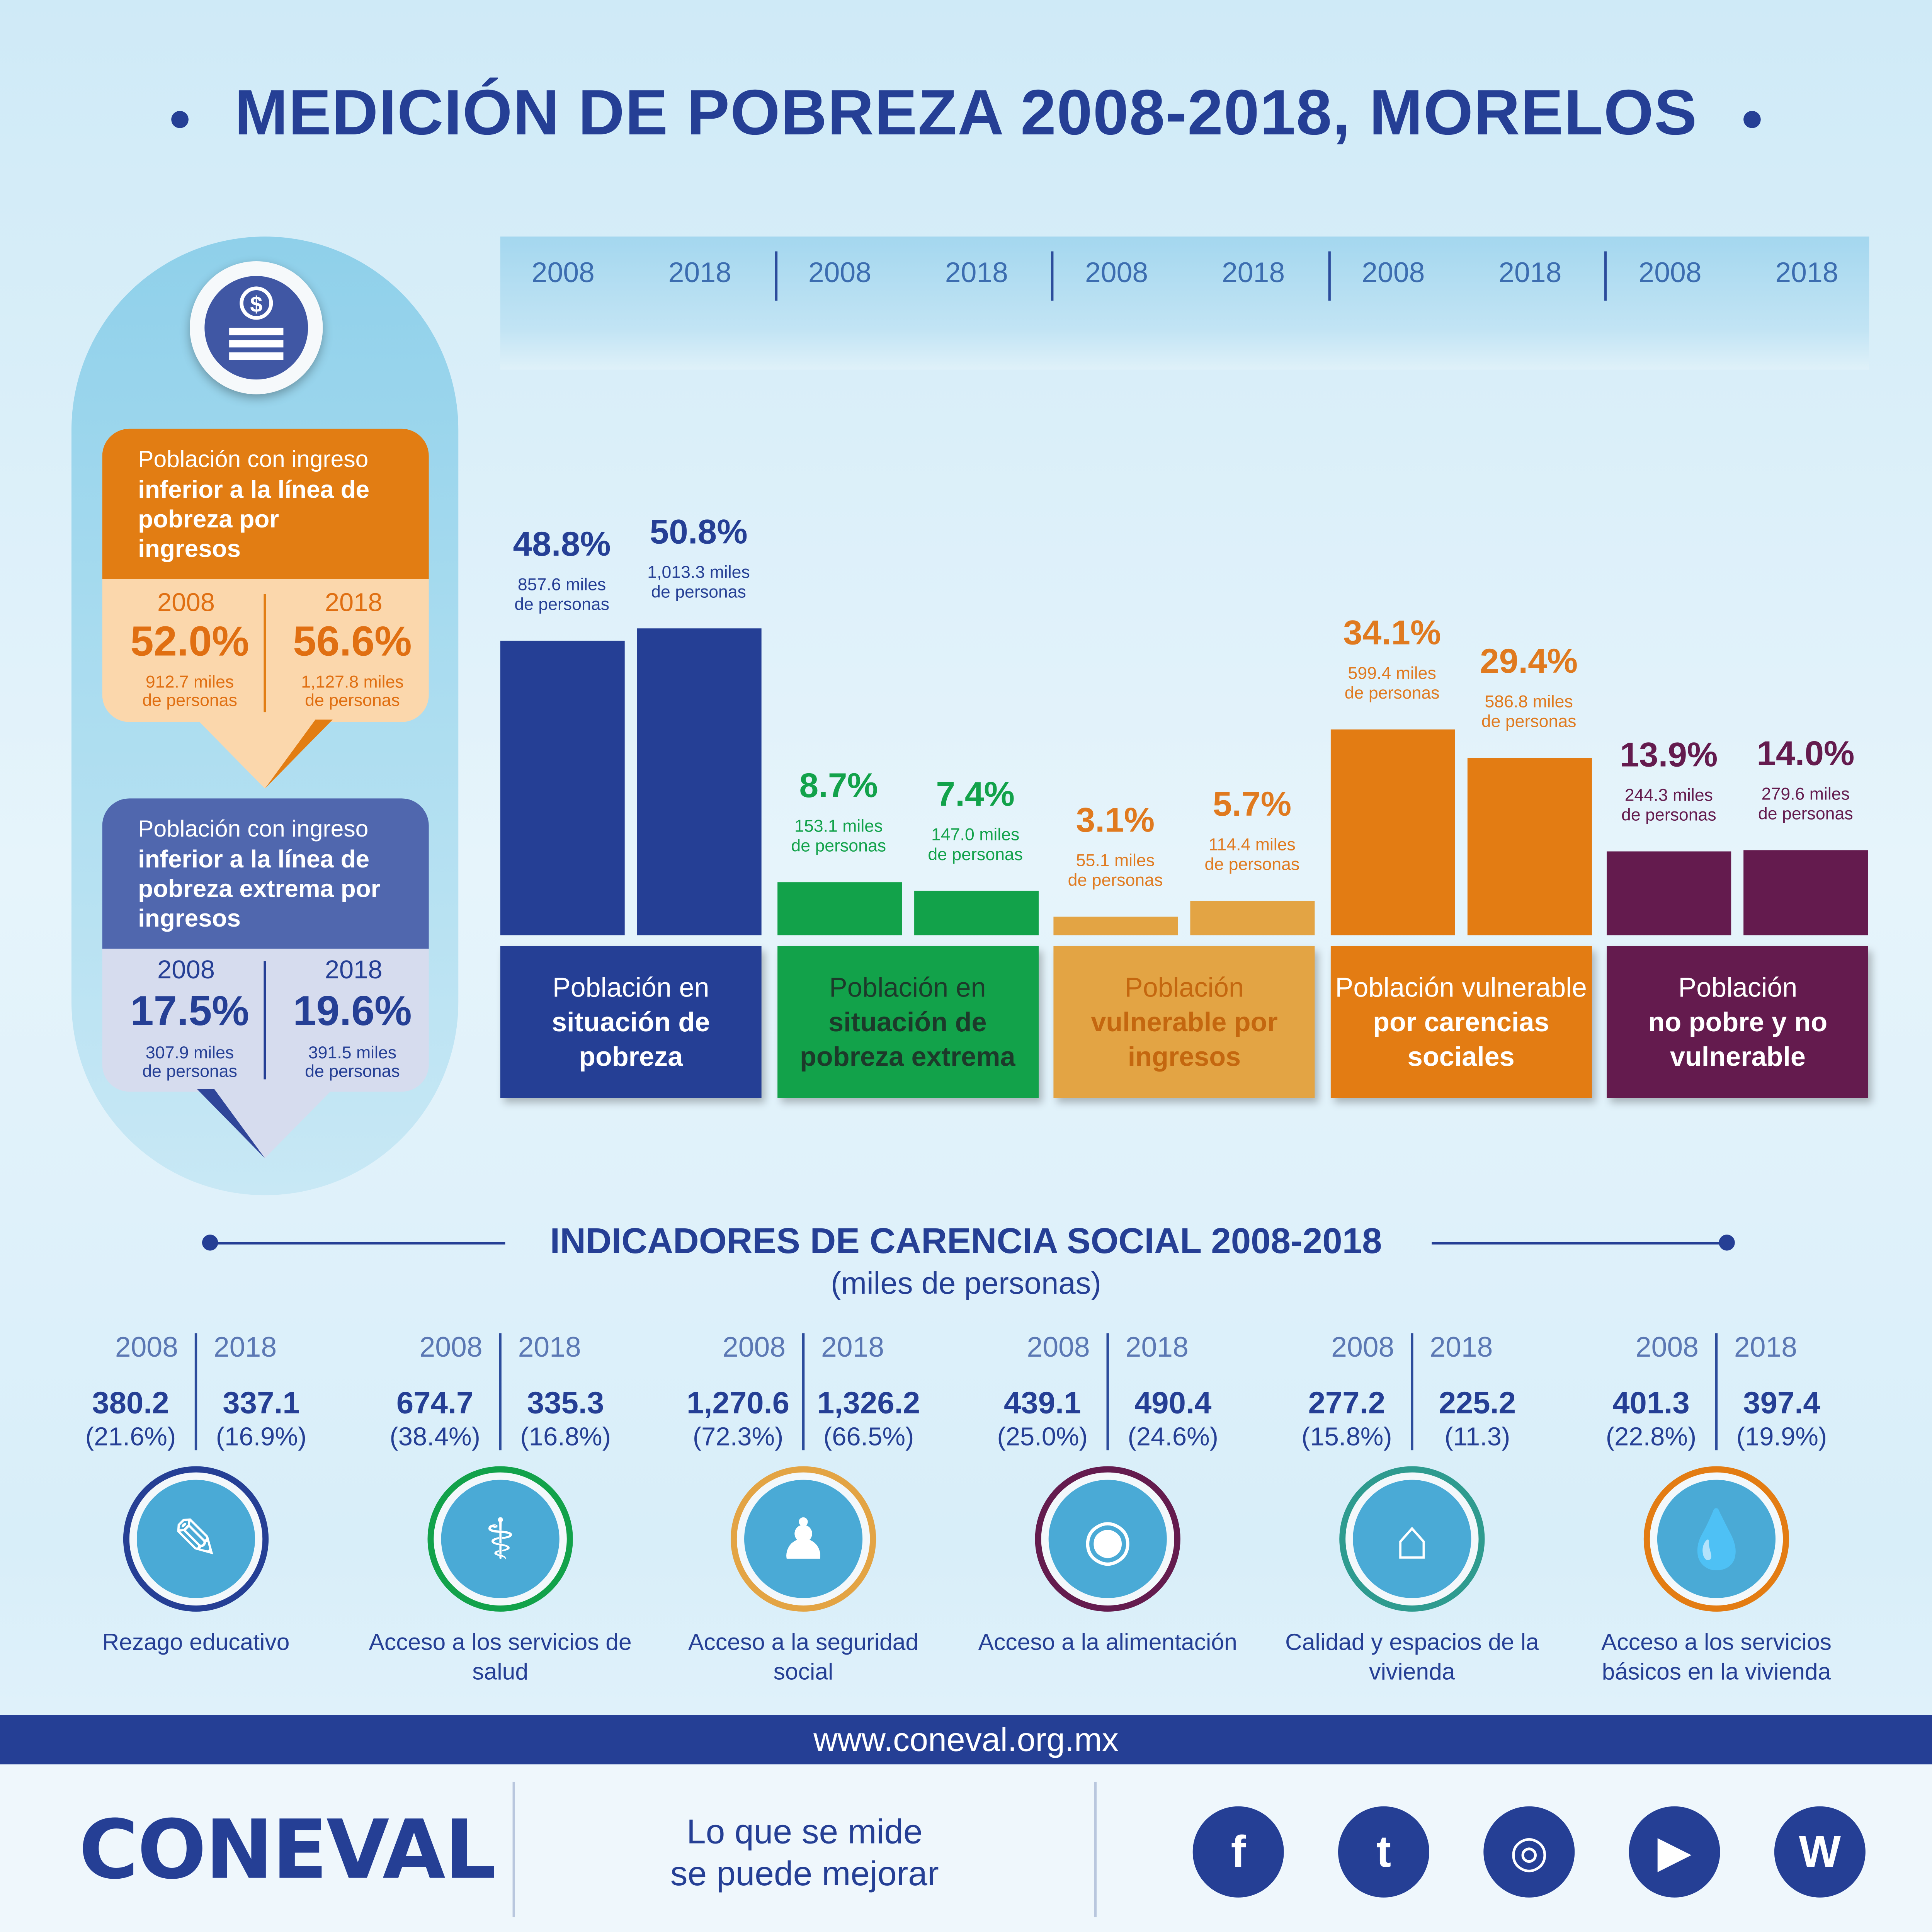 The width and height of the screenshot is (1932, 1932). Describe the element at coordinates (1392, 832) in the screenshot. I see `bar-3-2008` at that location.